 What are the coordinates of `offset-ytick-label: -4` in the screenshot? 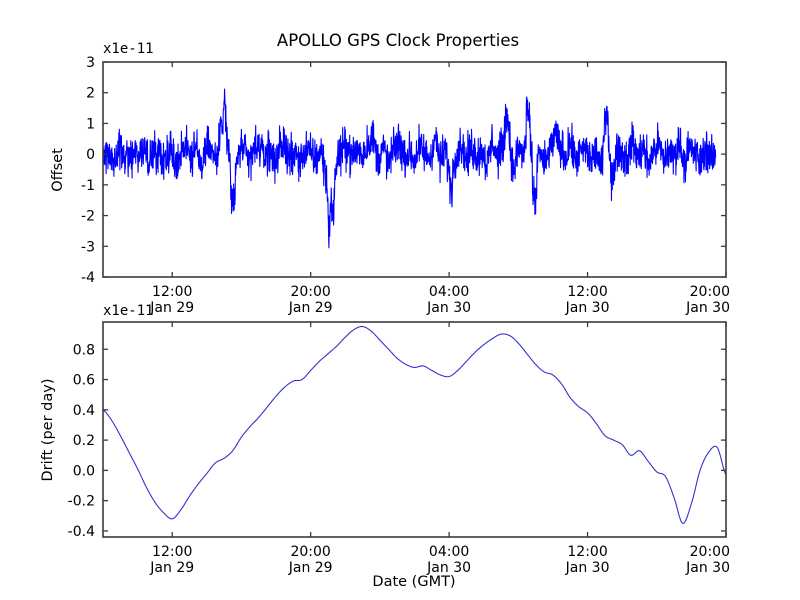 It's located at (88, 278).